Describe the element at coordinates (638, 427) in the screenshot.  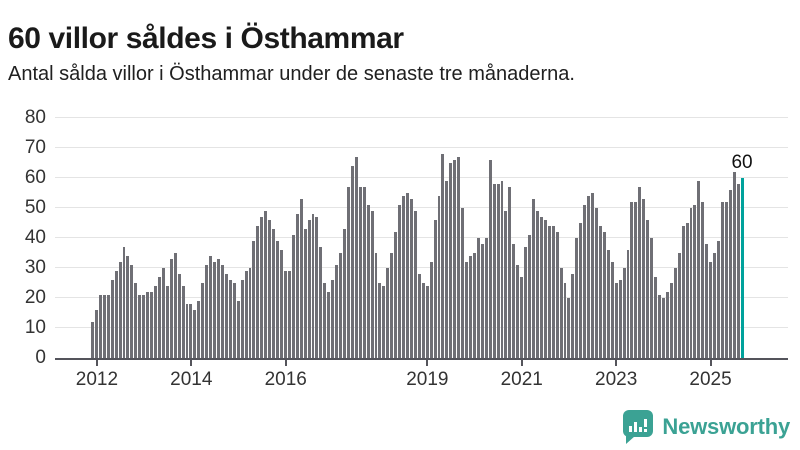
I see `newsworthy-logo-icon` at that location.